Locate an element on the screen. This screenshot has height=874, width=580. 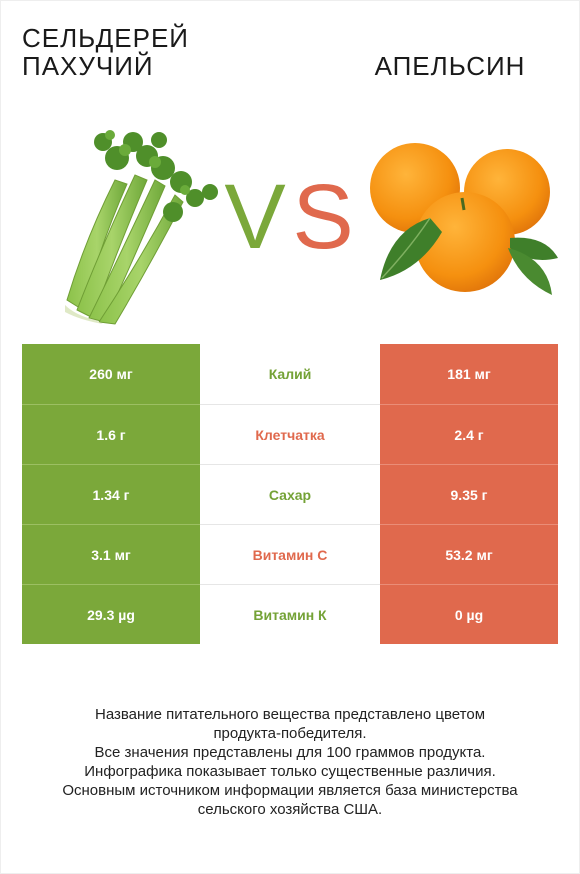
versus-label: V S is located at coordinates (289, 213).